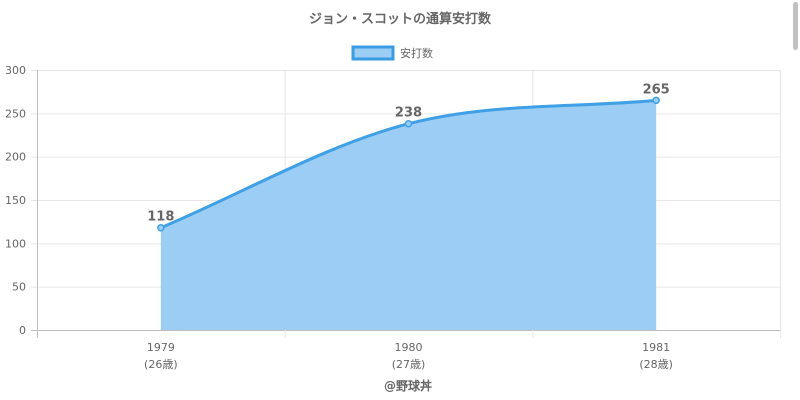 The image size is (800, 400). Describe the element at coordinates (160, 217) in the screenshot. I see `data-label: 118` at that location.